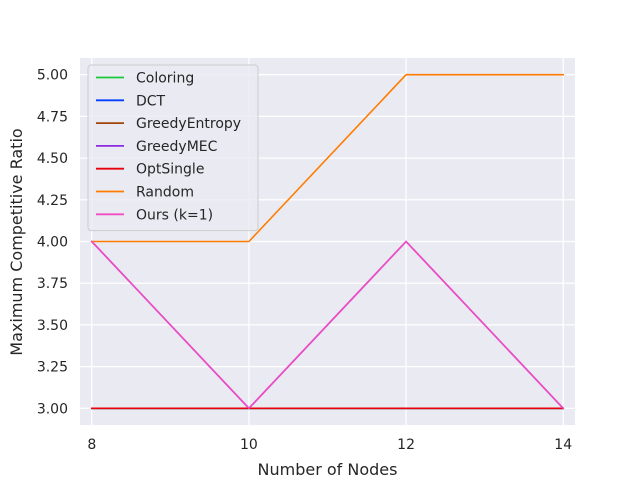  I want to click on legend-entry-label: DCT, so click(151, 101).